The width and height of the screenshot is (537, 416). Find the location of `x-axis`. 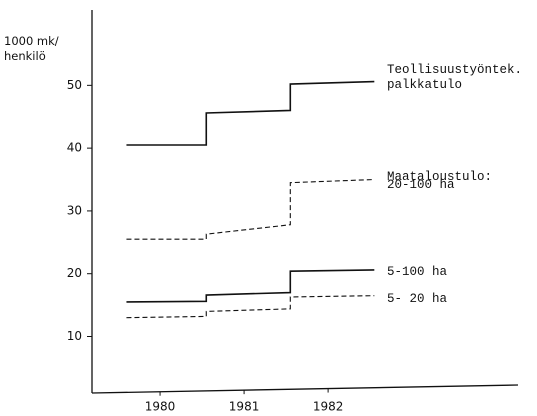

x-axis is located at coordinates (305, 389).